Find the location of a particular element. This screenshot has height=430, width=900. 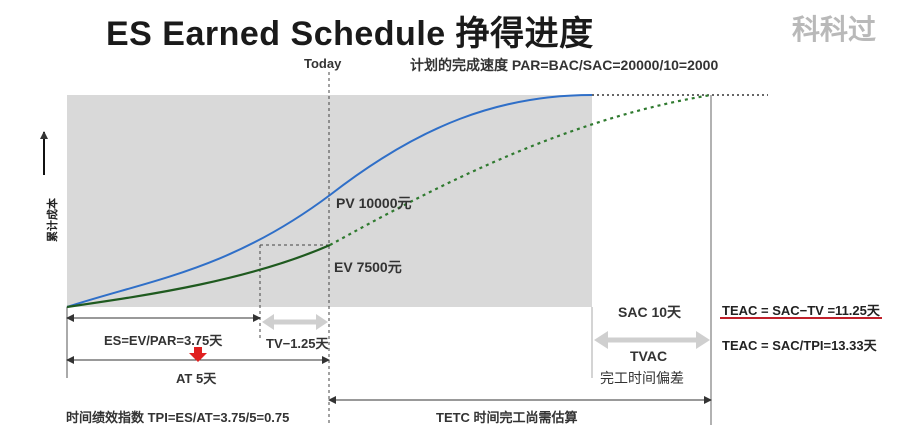

y-axis-label: 累计成本 is located at coordinates (53, 220).